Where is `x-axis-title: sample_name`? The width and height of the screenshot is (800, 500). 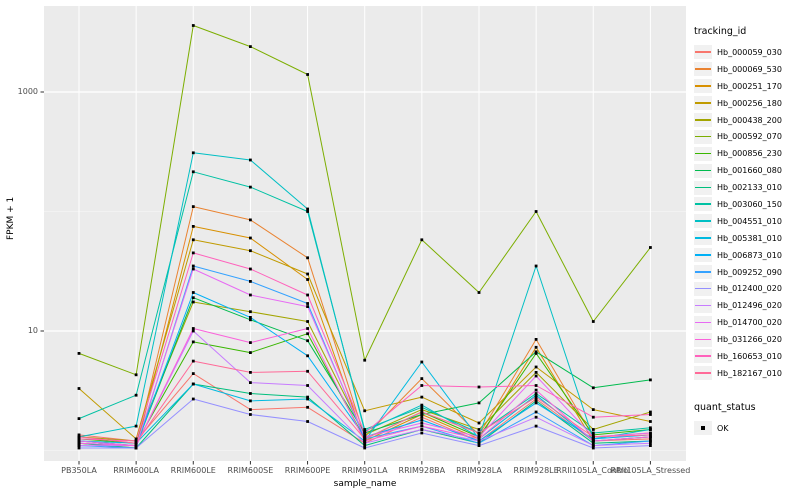 x-axis-title: sample_name is located at coordinates (365, 484).